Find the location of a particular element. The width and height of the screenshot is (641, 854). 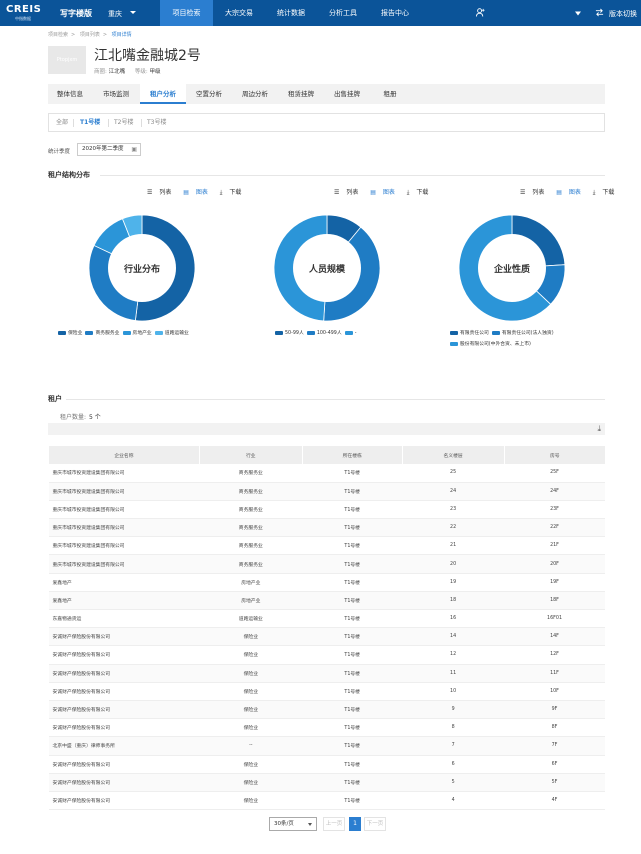

company-cell: 重庆市城市投资建设集团有限公司 is located at coordinates (124, 564).